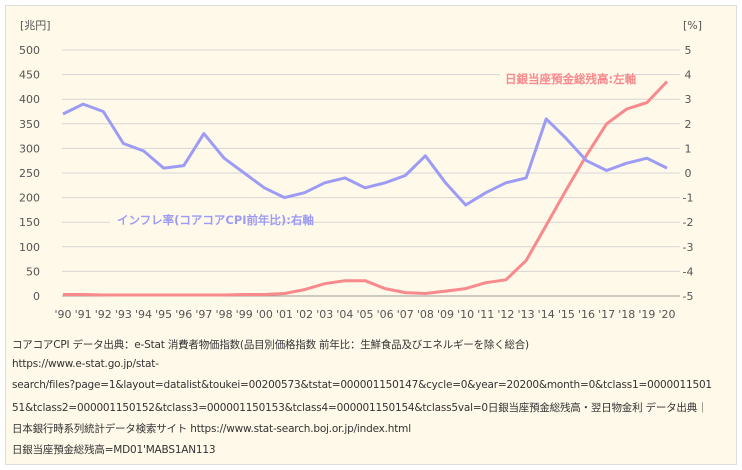  I want to click on left-axis-label: [兆円], so click(35, 25).